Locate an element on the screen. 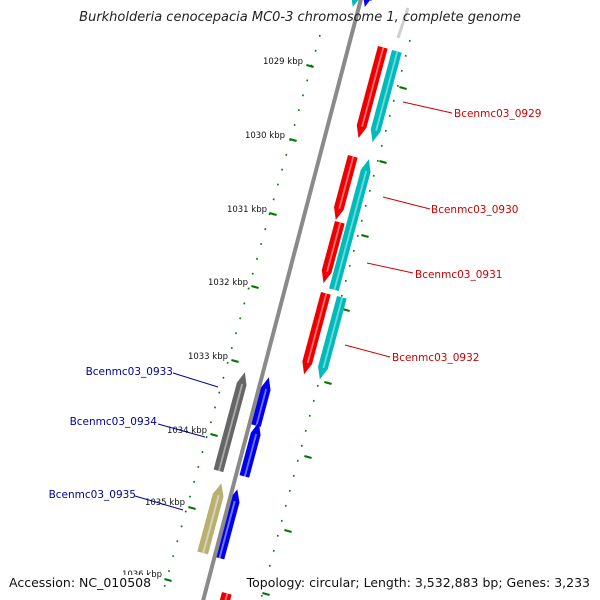  gene-label-bcenmc03-0933: Bcenmc03_0933 is located at coordinates (129, 372).